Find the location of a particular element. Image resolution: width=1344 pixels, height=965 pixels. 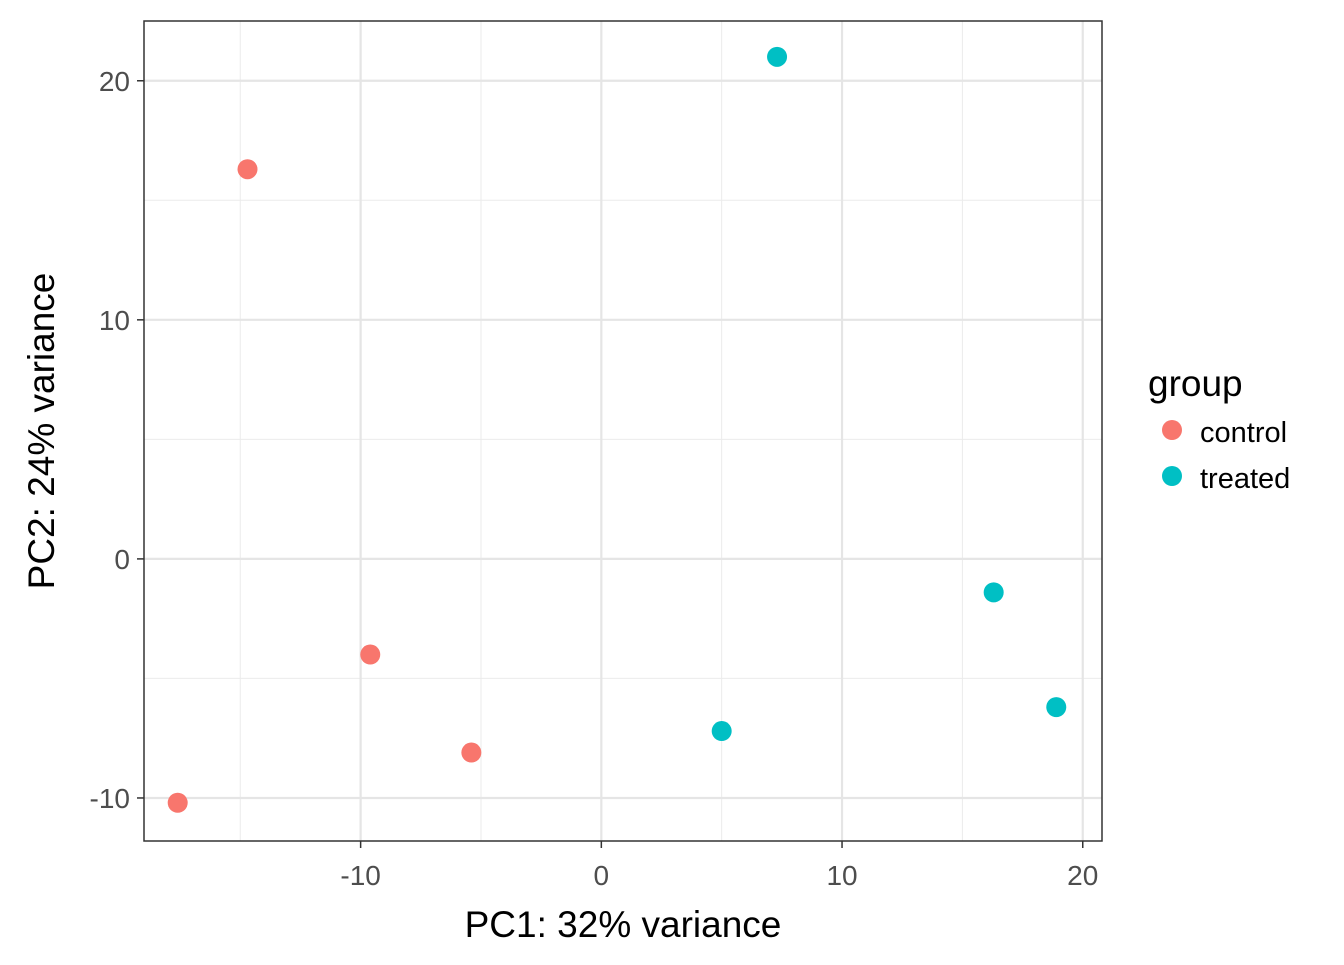

legend-label-treated: treated is located at coordinates (1245, 479).